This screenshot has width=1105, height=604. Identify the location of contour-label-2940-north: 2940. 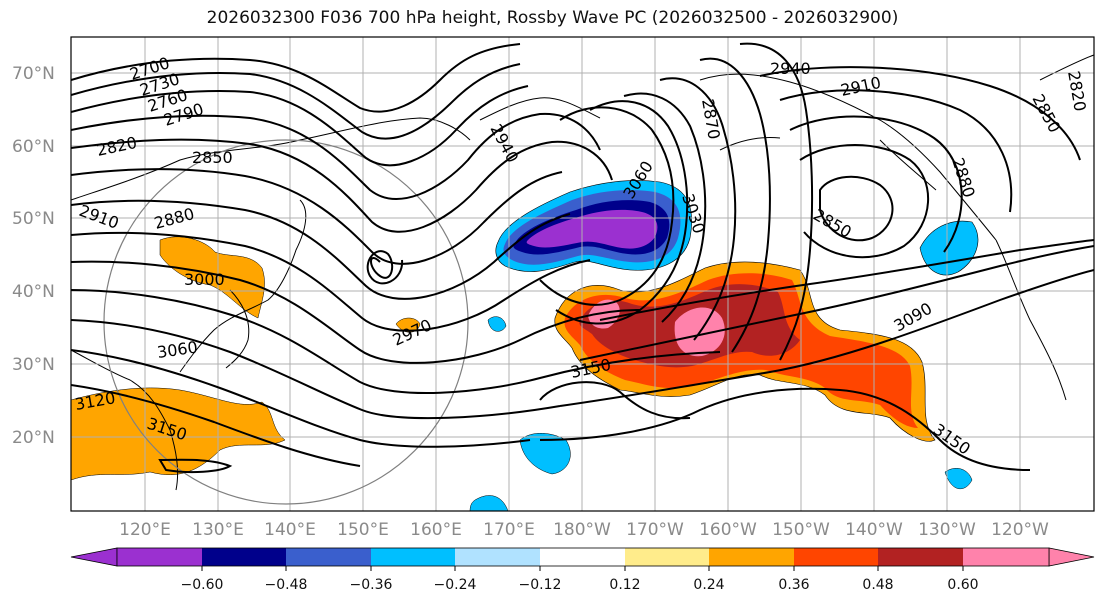
(790, 68).